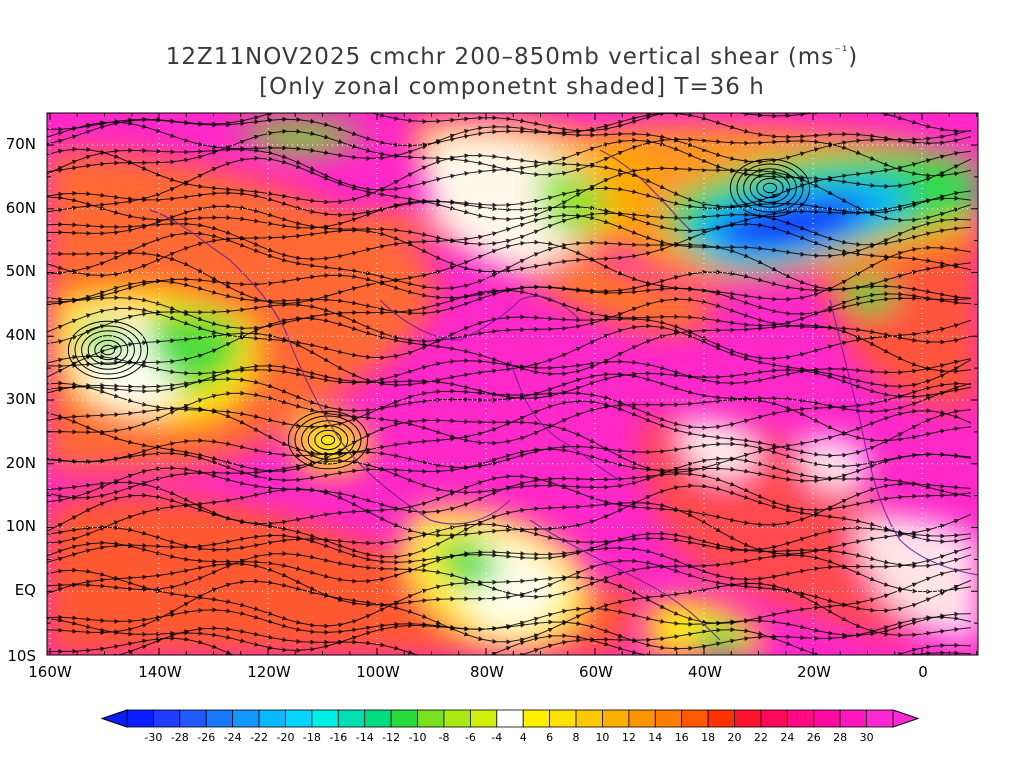  What do you see at coordinates (180, 737) in the screenshot?
I see `colorbar-label: -28` at bounding box center [180, 737].